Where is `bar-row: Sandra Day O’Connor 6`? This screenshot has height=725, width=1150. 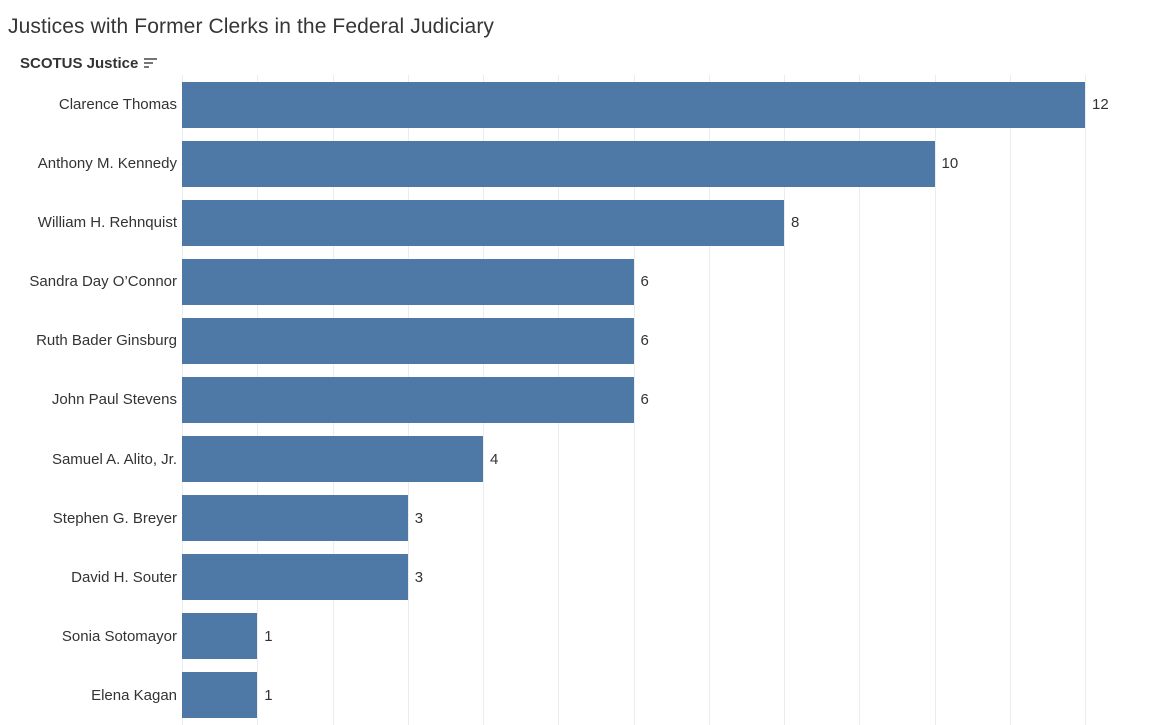 bar-row: Sandra Day O’Connor 6 is located at coordinates (575, 281).